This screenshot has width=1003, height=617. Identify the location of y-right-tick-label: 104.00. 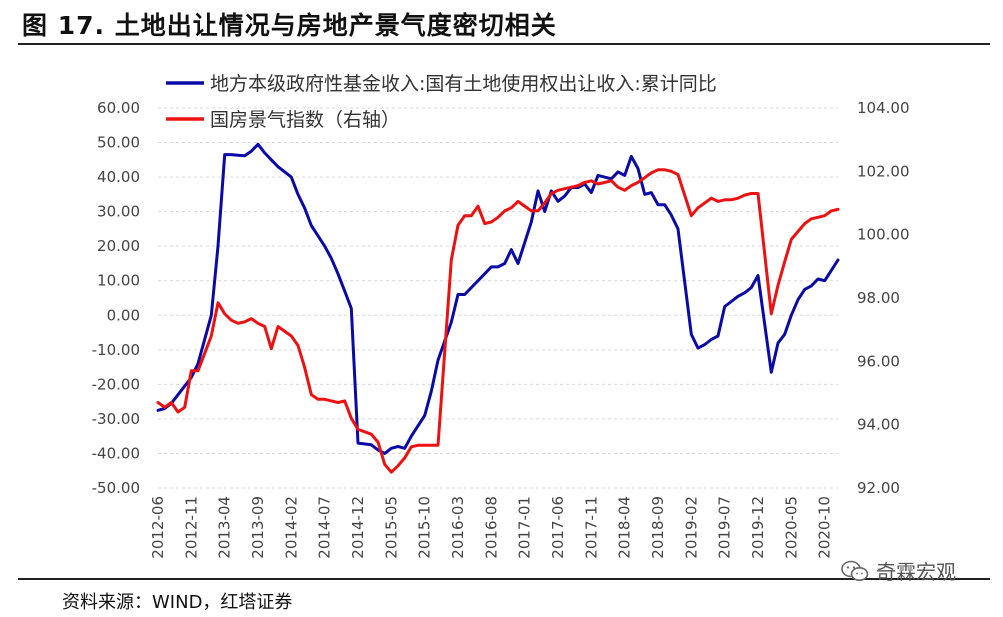
(883, 108).